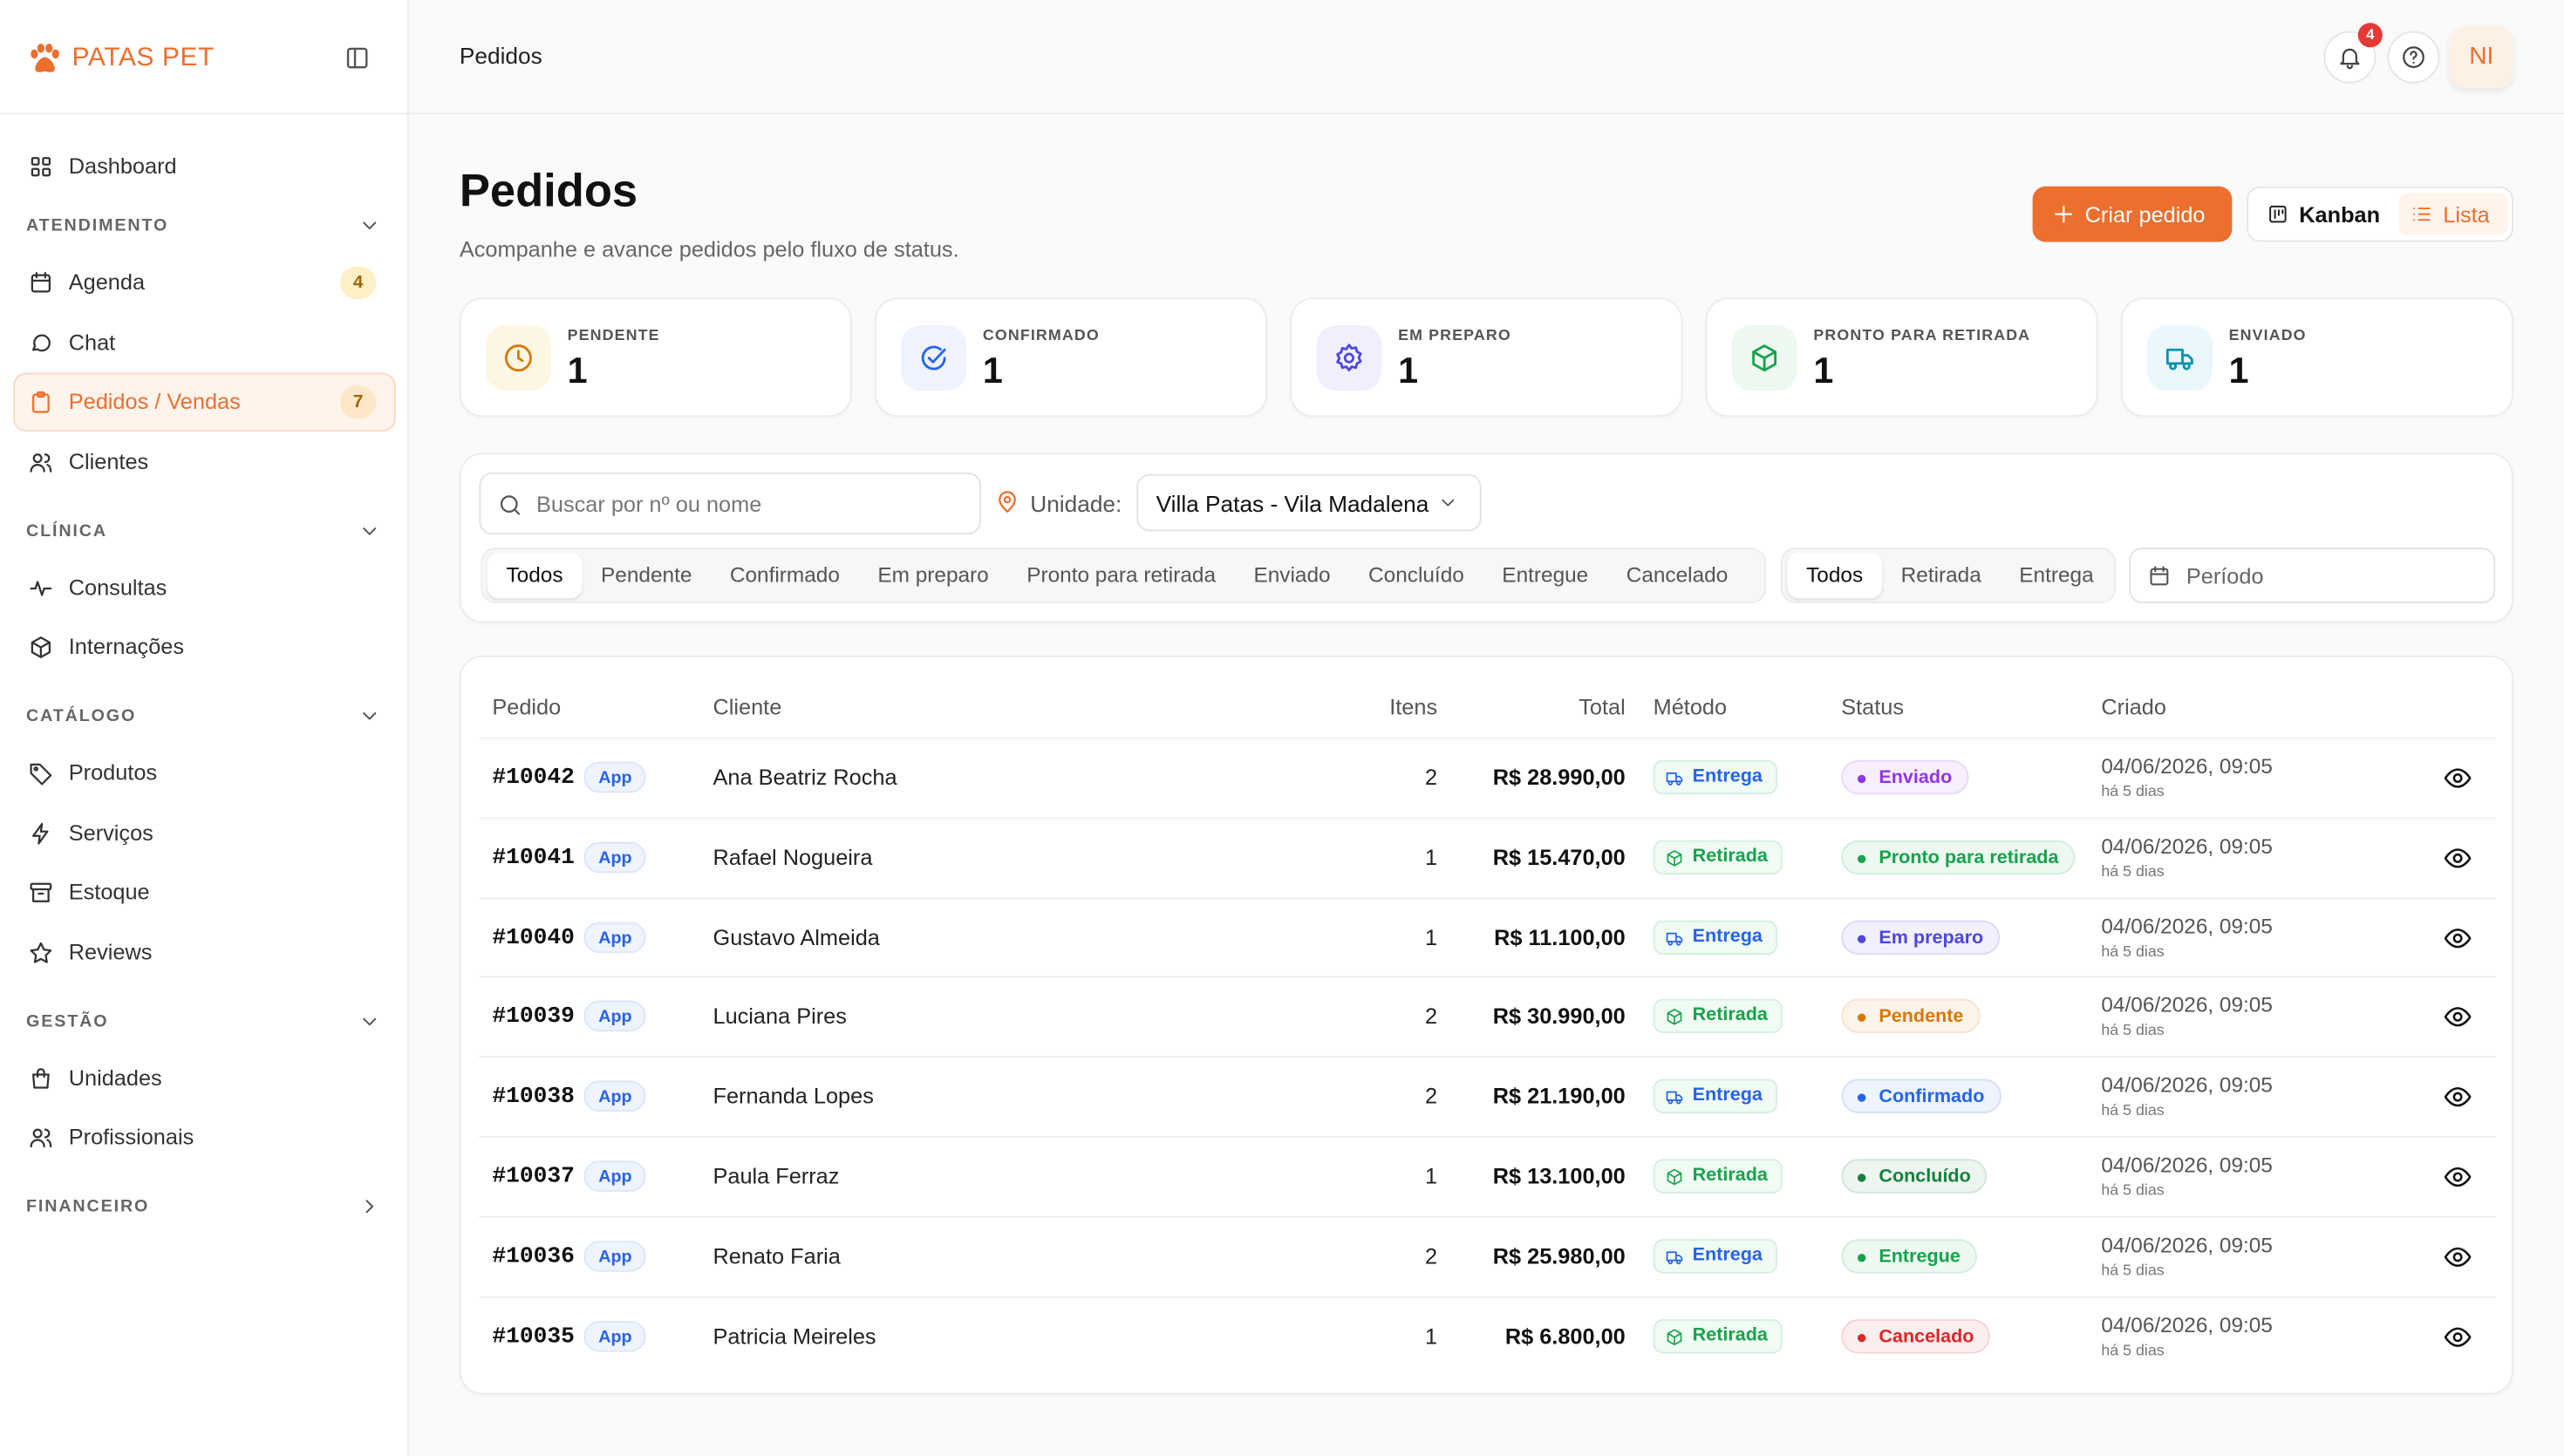  Describe the element at coordinates (1348, 358) in the screenshot. I see `gear-icon-shape-shape` at that location.